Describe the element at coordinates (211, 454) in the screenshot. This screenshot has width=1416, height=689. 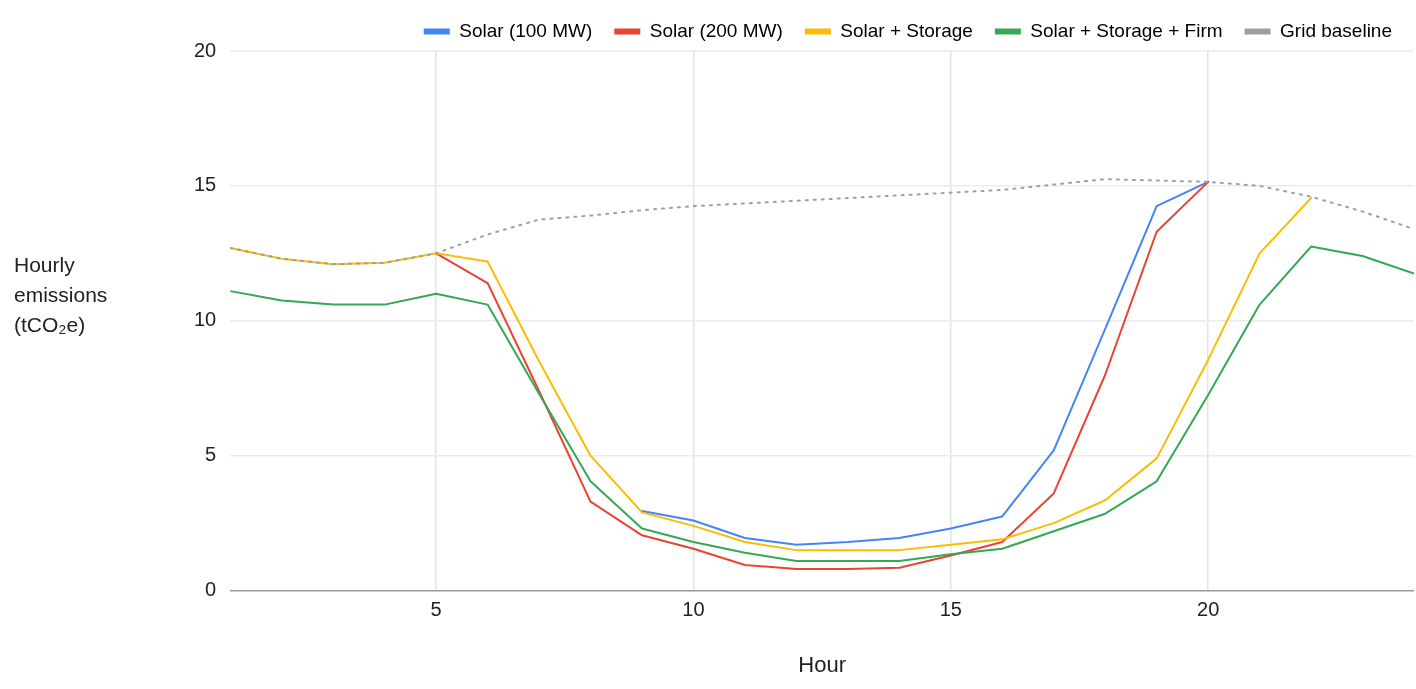
I see `y-tick-label: 5` at that location.